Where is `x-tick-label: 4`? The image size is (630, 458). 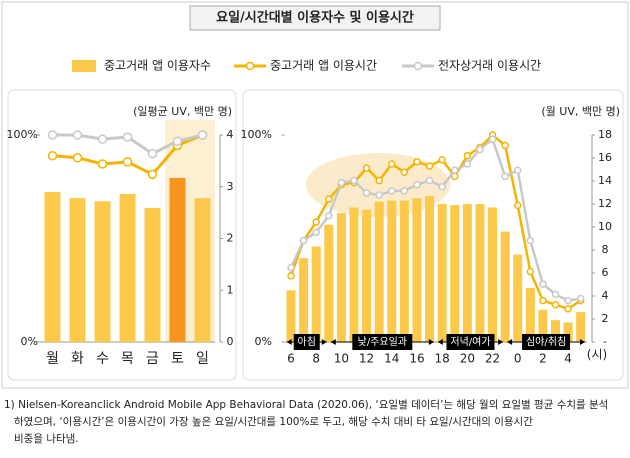
x-tick-label: 4 is located at coordinates (568, 359).